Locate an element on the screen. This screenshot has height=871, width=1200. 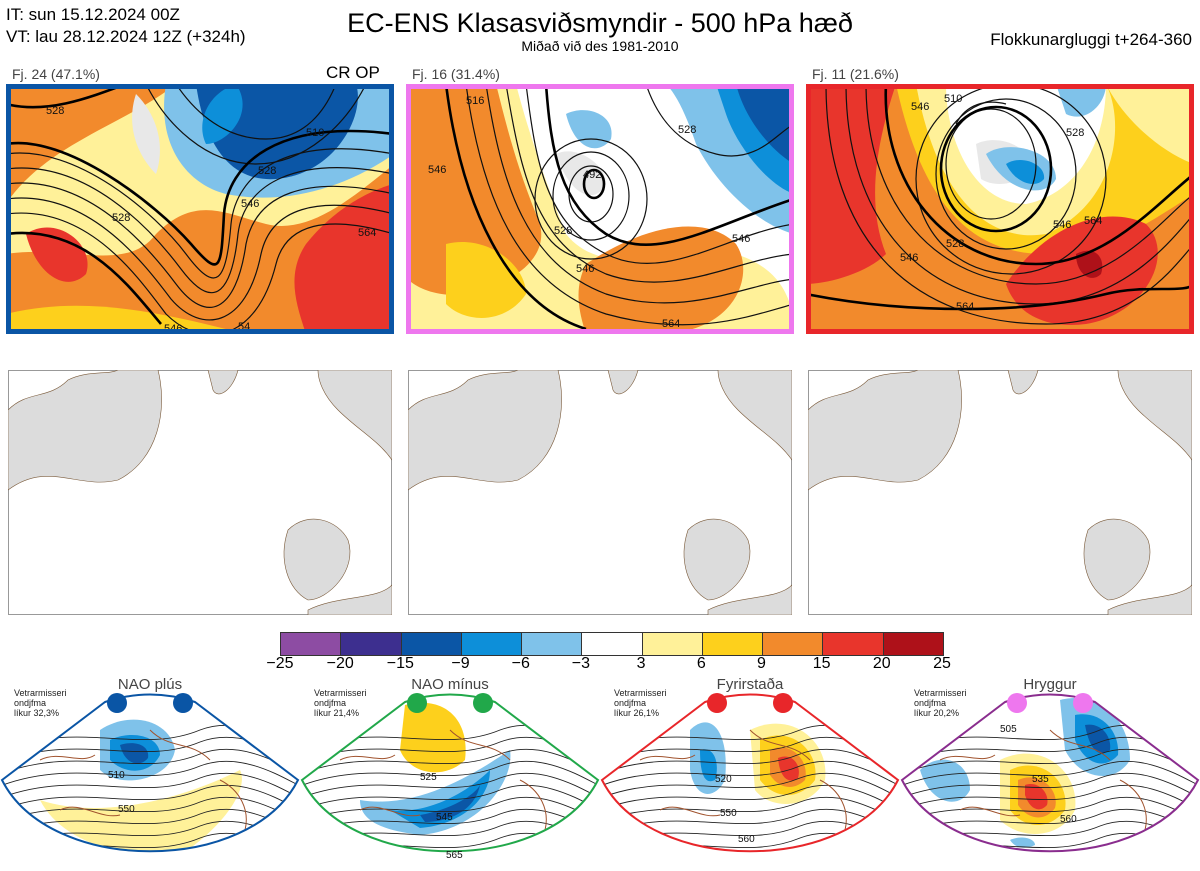
regime-contour-label: 520 is located at coordinates (723, 779).